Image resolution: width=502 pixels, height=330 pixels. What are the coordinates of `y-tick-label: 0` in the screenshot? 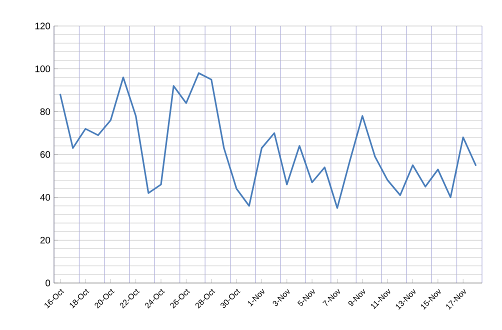 It's located at (48, 283).